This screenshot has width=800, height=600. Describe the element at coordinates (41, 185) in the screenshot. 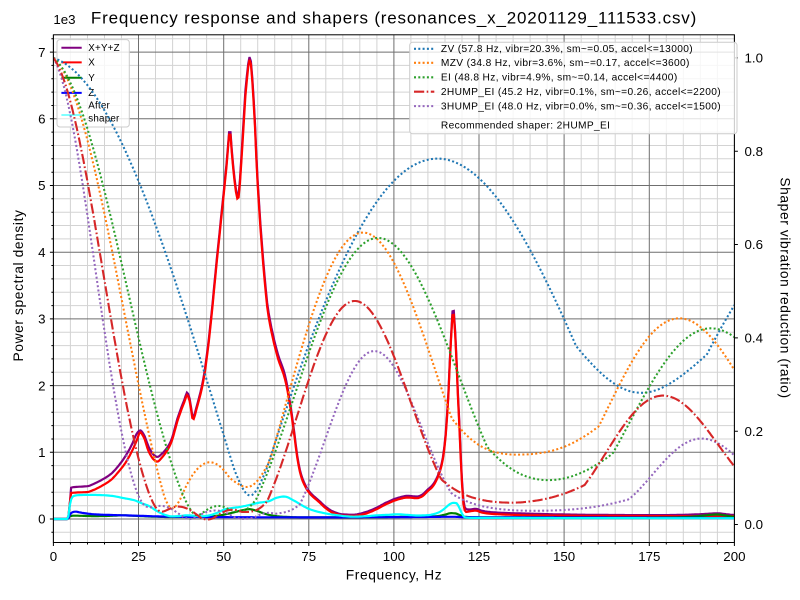

I see `svg-text: 5` at that location.